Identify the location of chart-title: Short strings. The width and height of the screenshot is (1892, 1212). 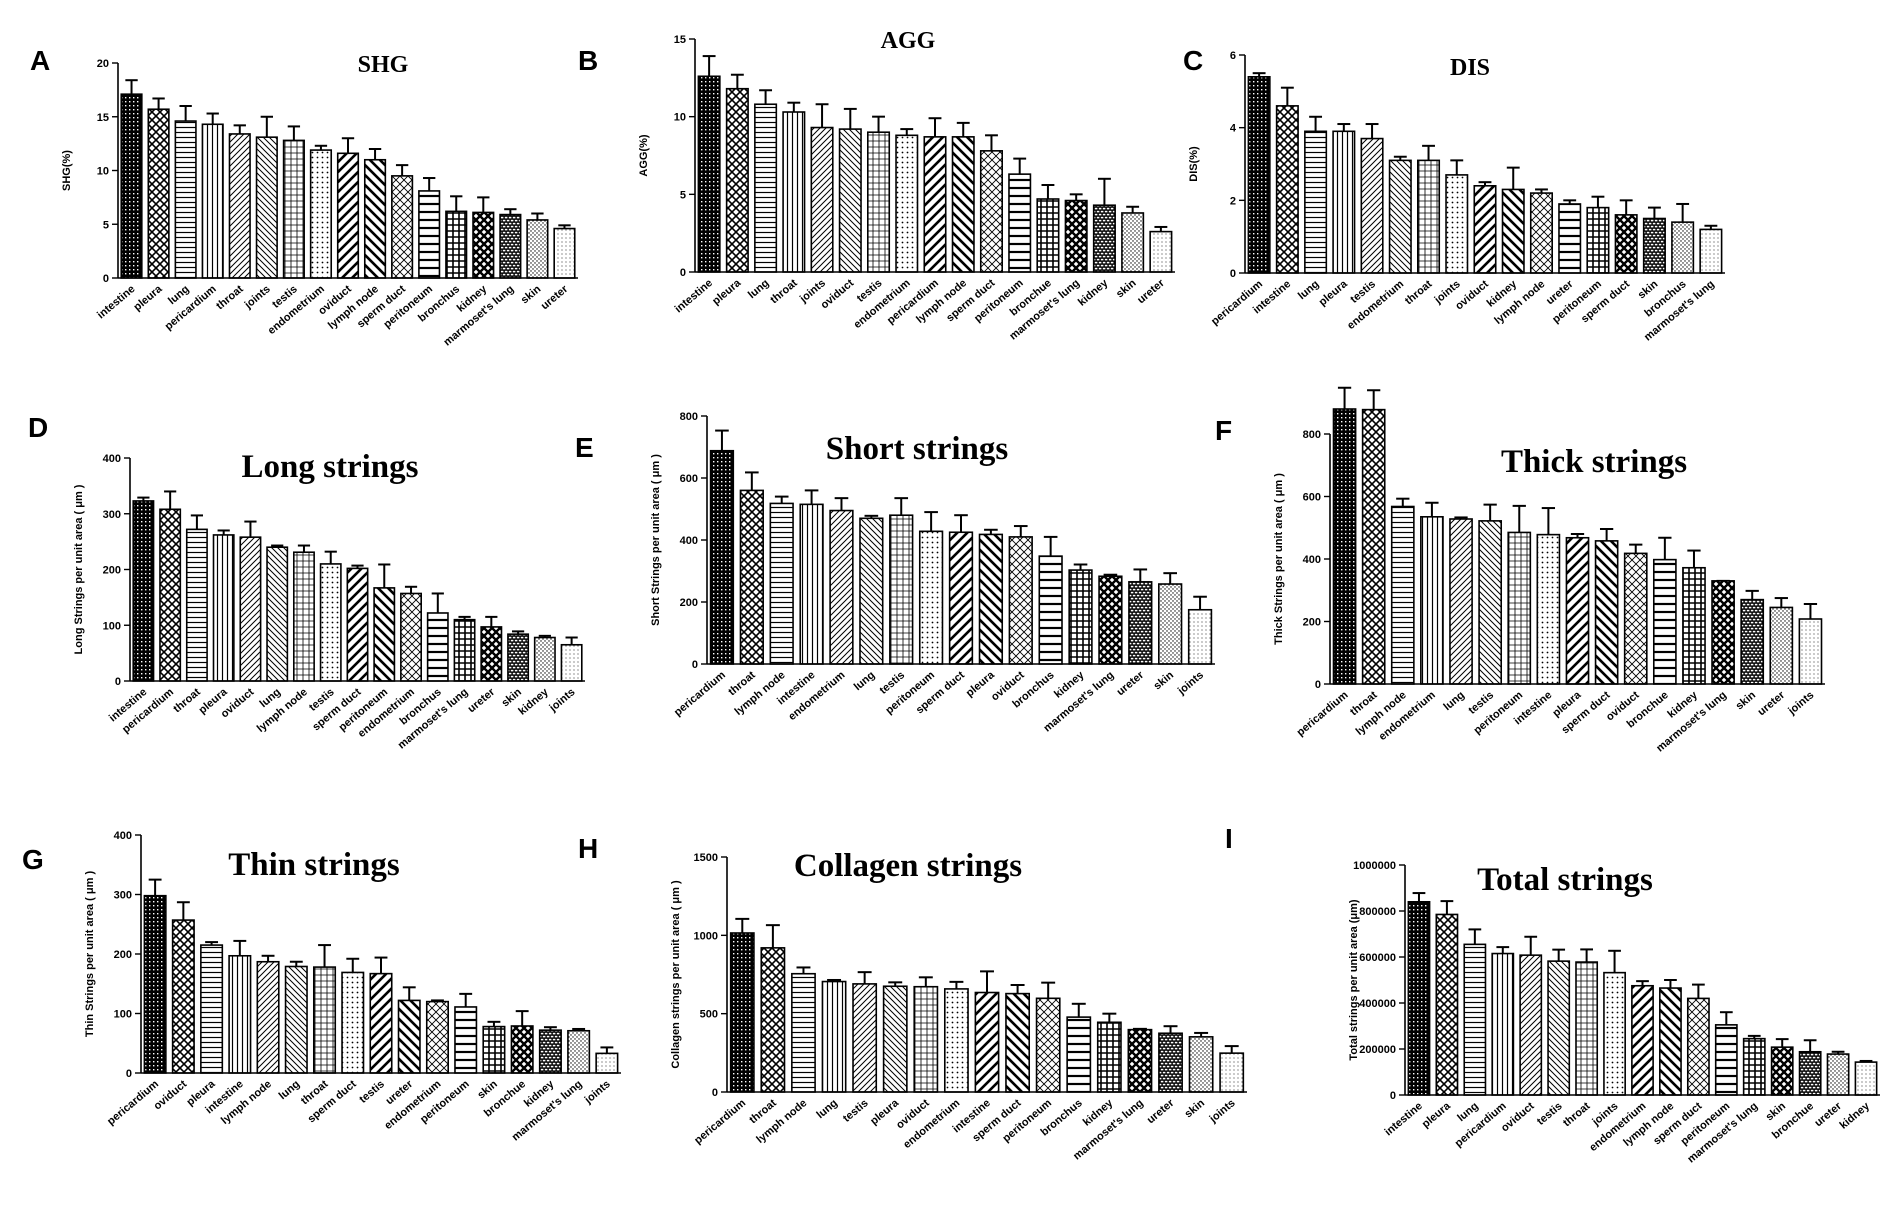
(917, 449).